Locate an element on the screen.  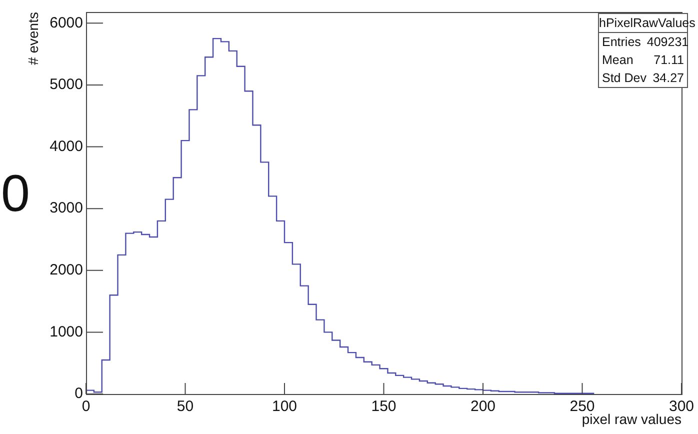
x-tick-label: 150 is located at coordinates (383, 407).